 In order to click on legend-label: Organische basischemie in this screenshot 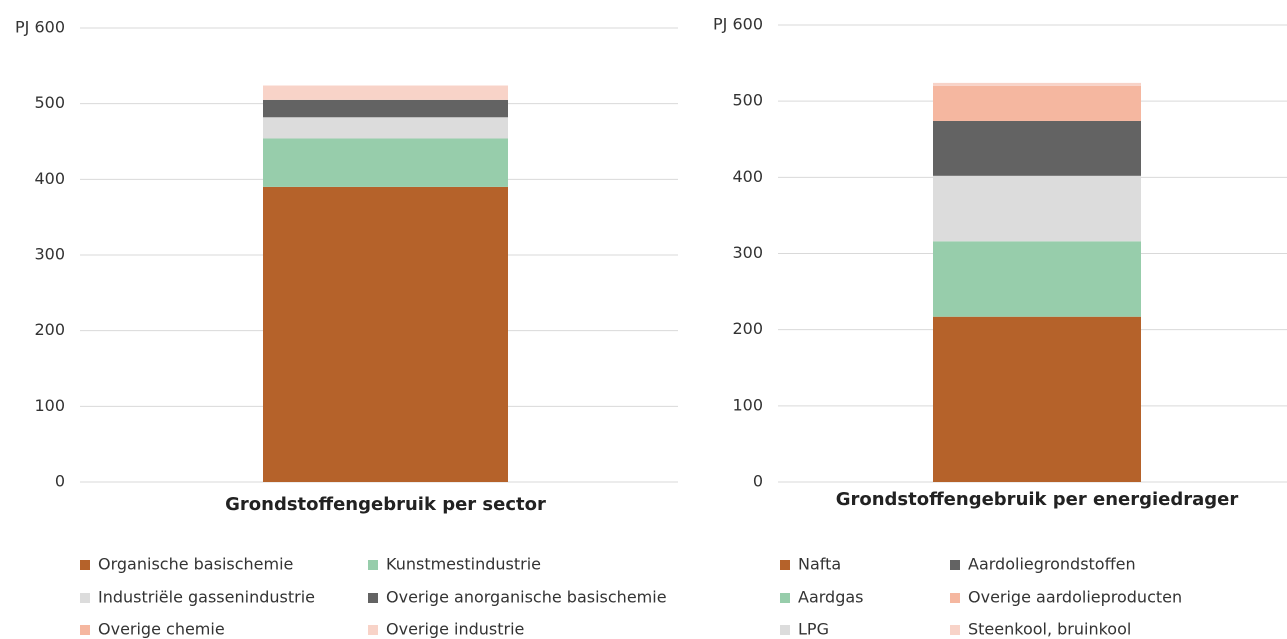, I will do `click(195, 564)`.